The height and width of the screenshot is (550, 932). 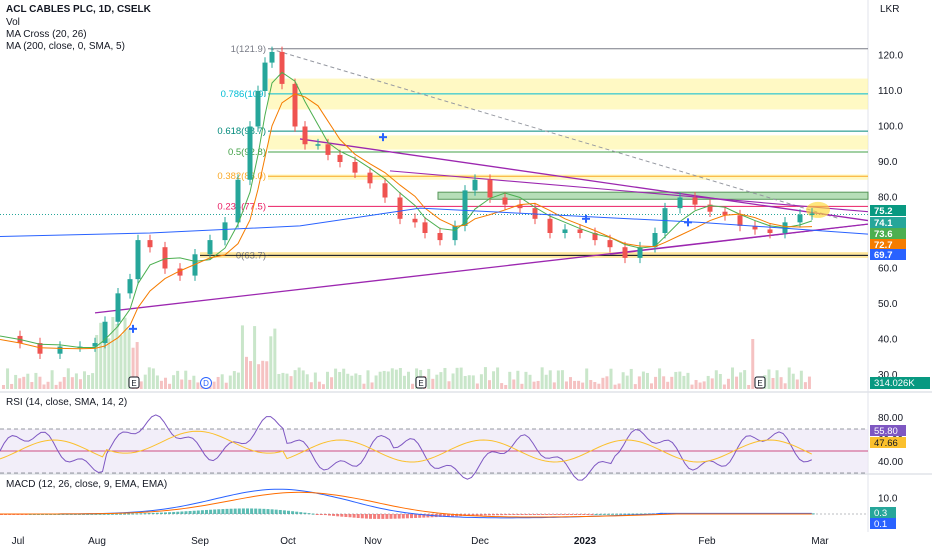 What do you see at coordinates (760, 382) in the screenshot?
I see `event-marker-earnings` at bounding box center [760, 382].